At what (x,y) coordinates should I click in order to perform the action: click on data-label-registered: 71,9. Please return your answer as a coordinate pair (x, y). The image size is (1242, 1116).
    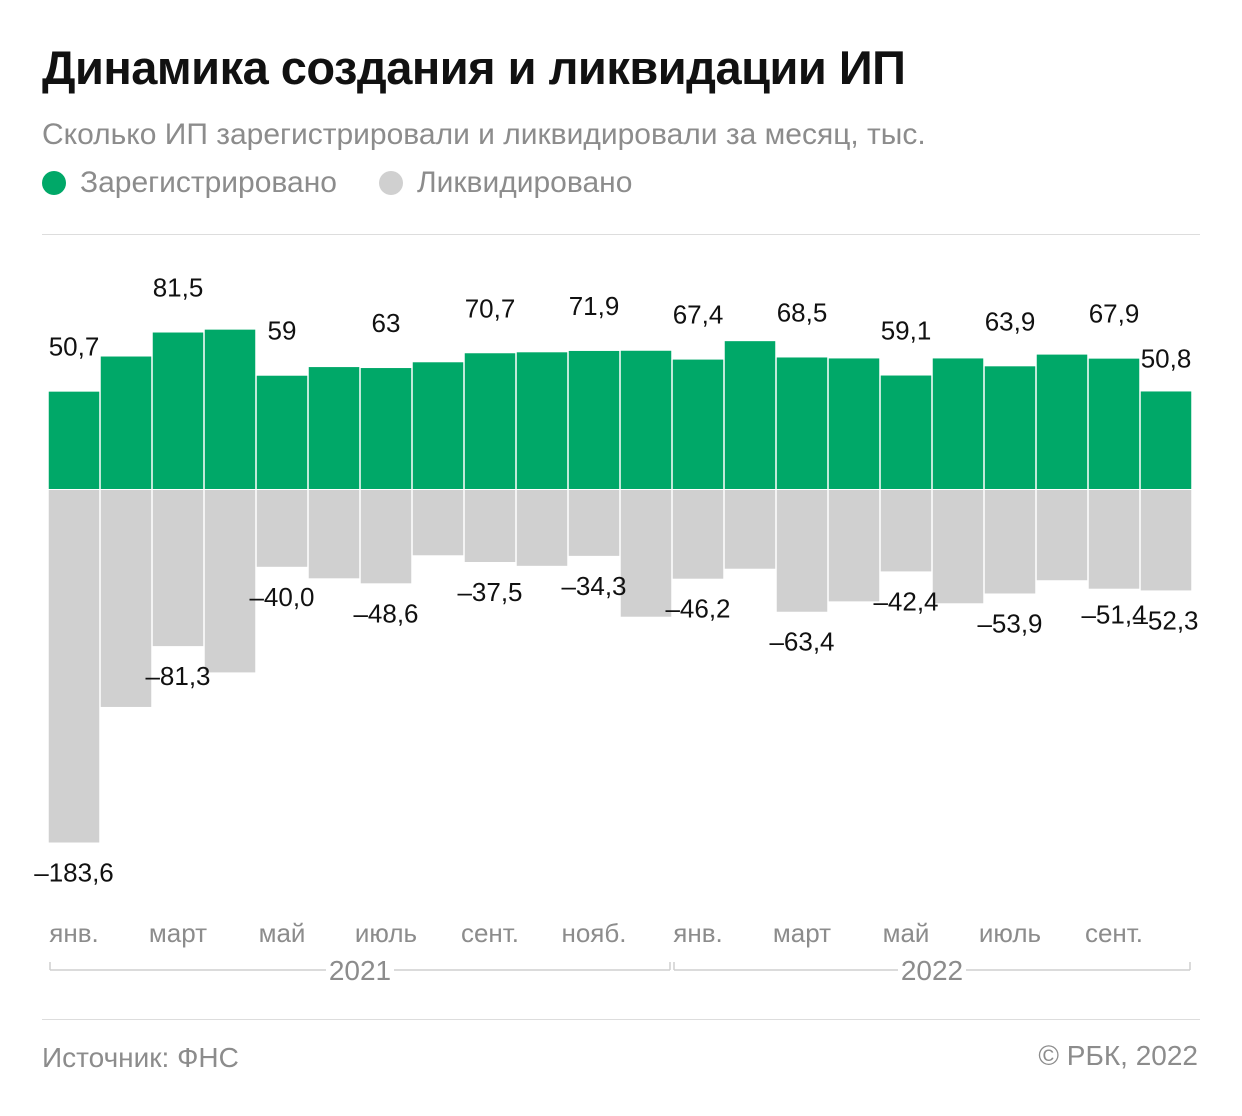
    Looking at the image, I should click on (594, 306).